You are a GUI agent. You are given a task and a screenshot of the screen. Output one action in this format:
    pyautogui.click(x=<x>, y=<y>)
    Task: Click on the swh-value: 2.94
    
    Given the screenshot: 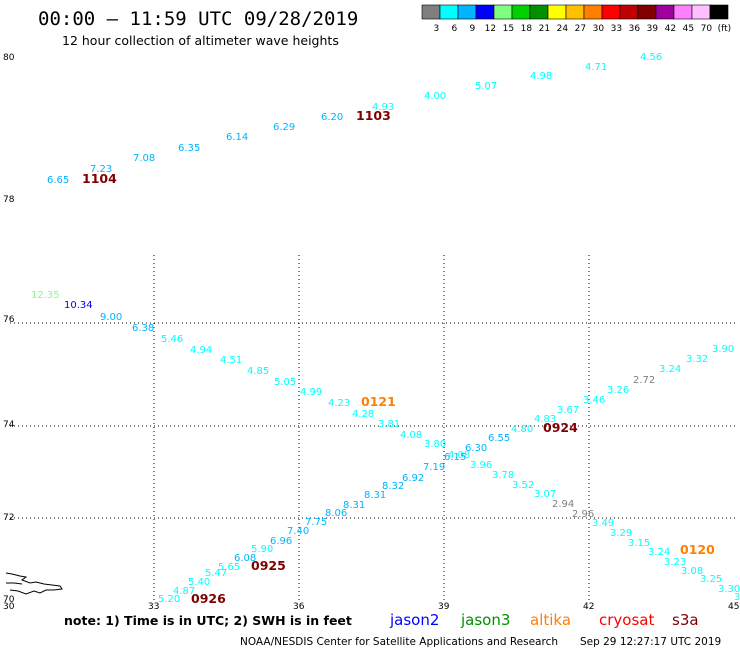 What is the action you would take?
    pyautogui.click(x=563, y=504)
    